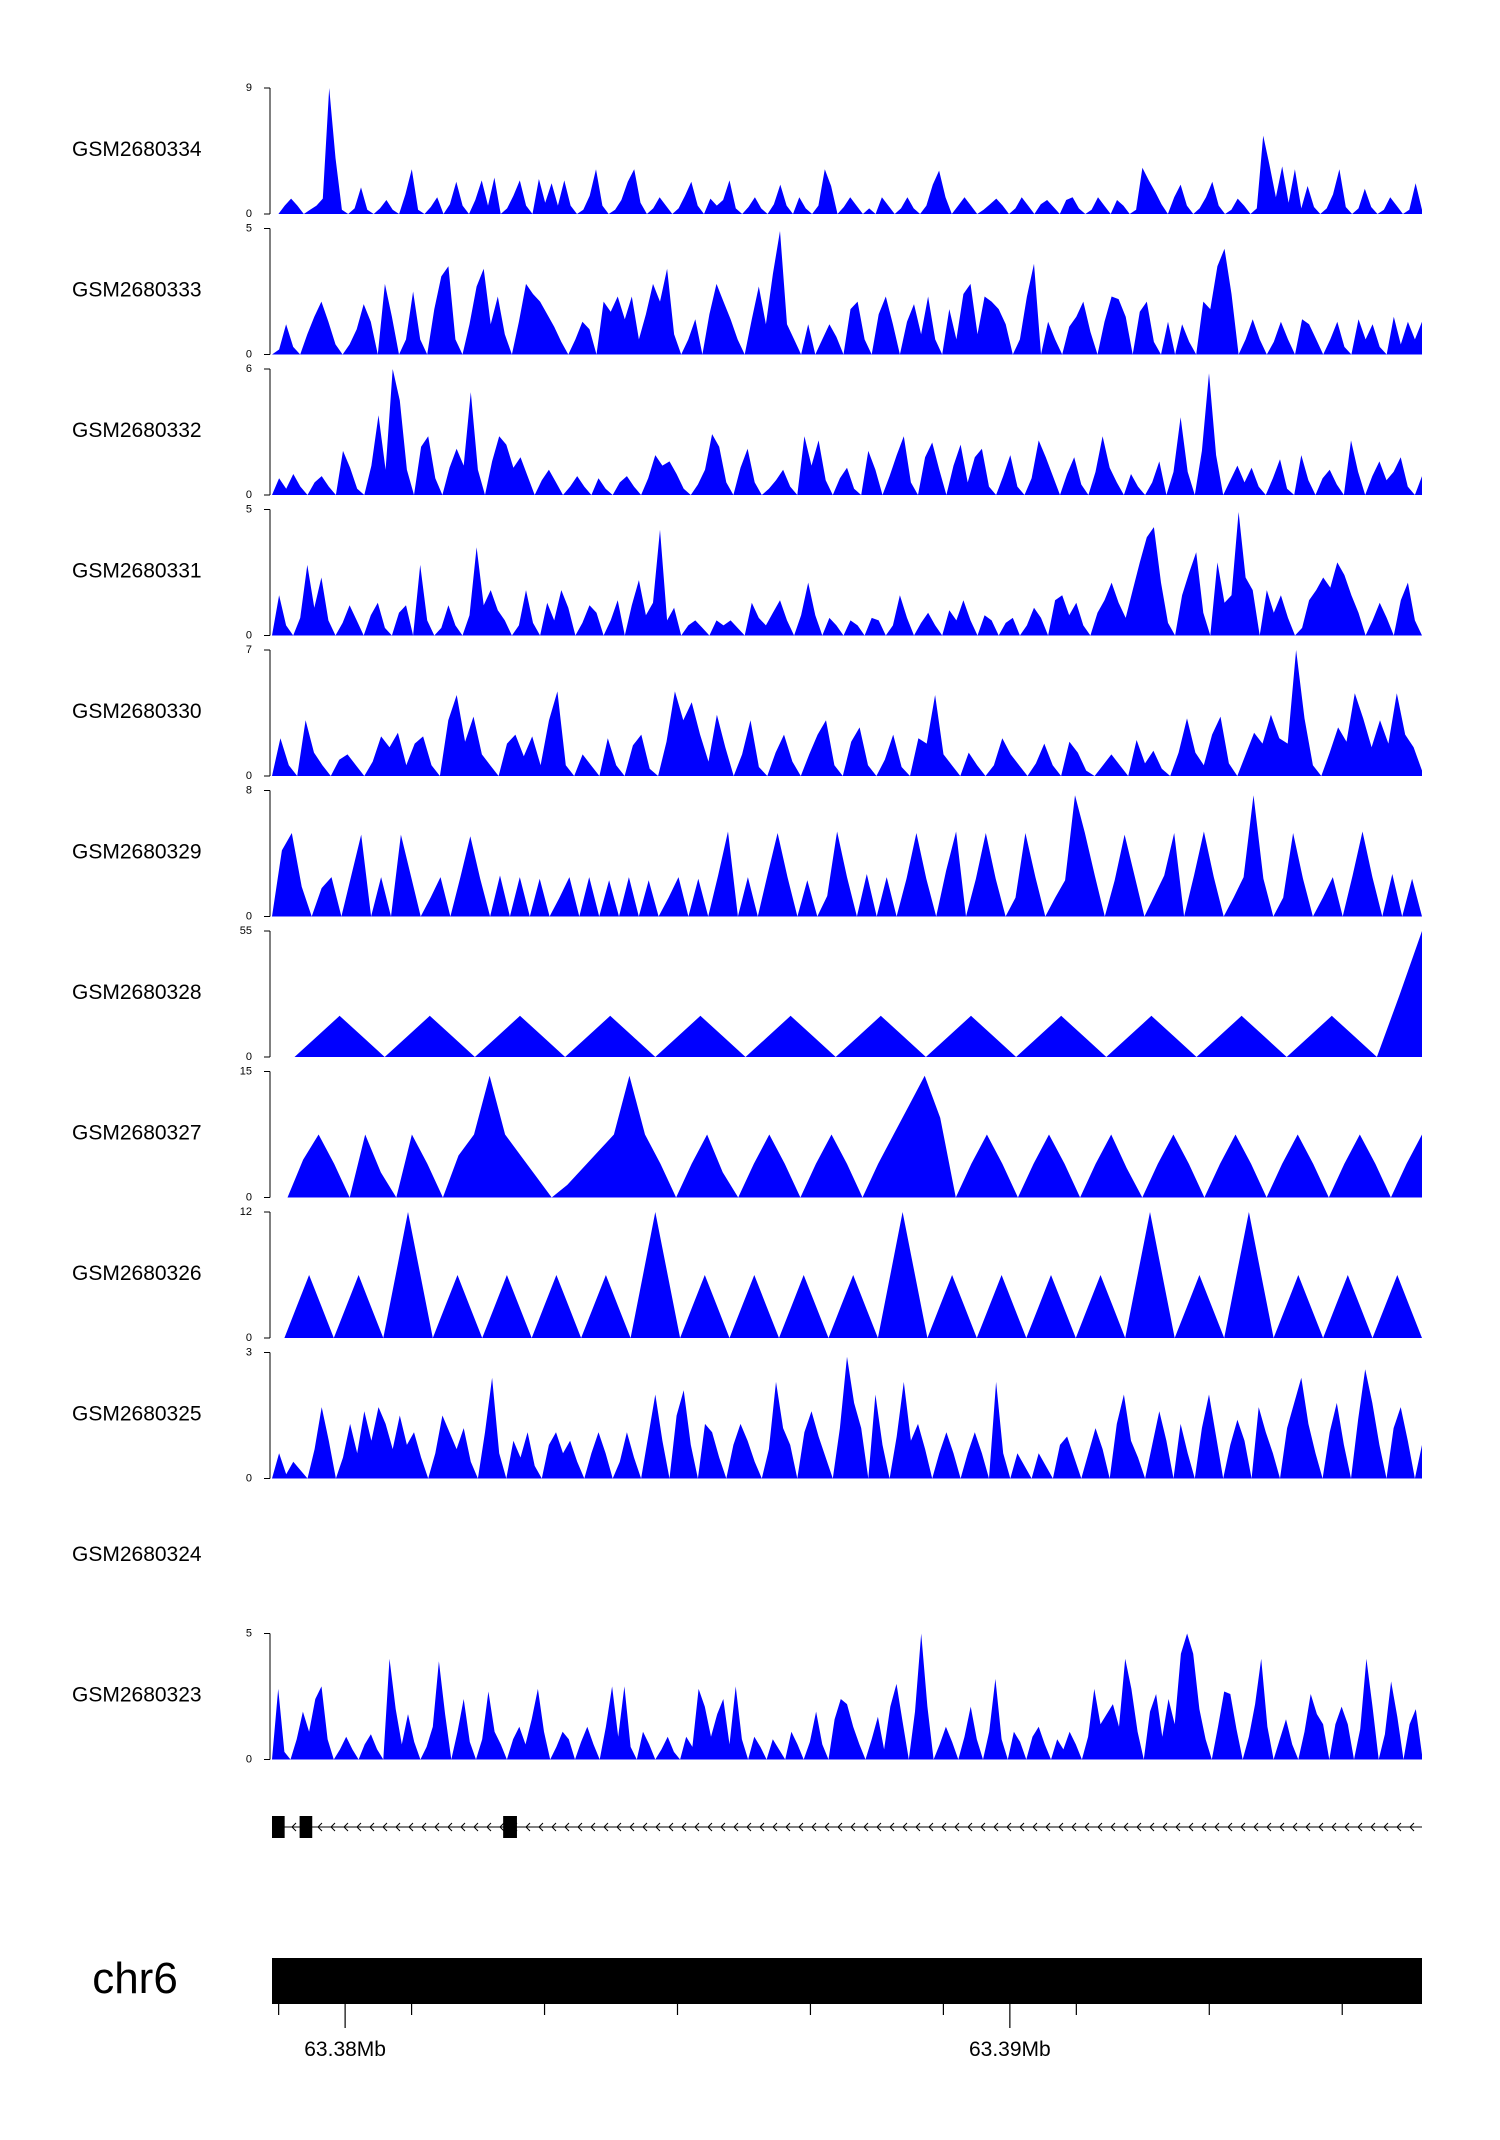 The height and width of the screenshot is (2140, 1500). I want to click on track-GSM2680334: GSM2680334 9 0, so click(747, 151).